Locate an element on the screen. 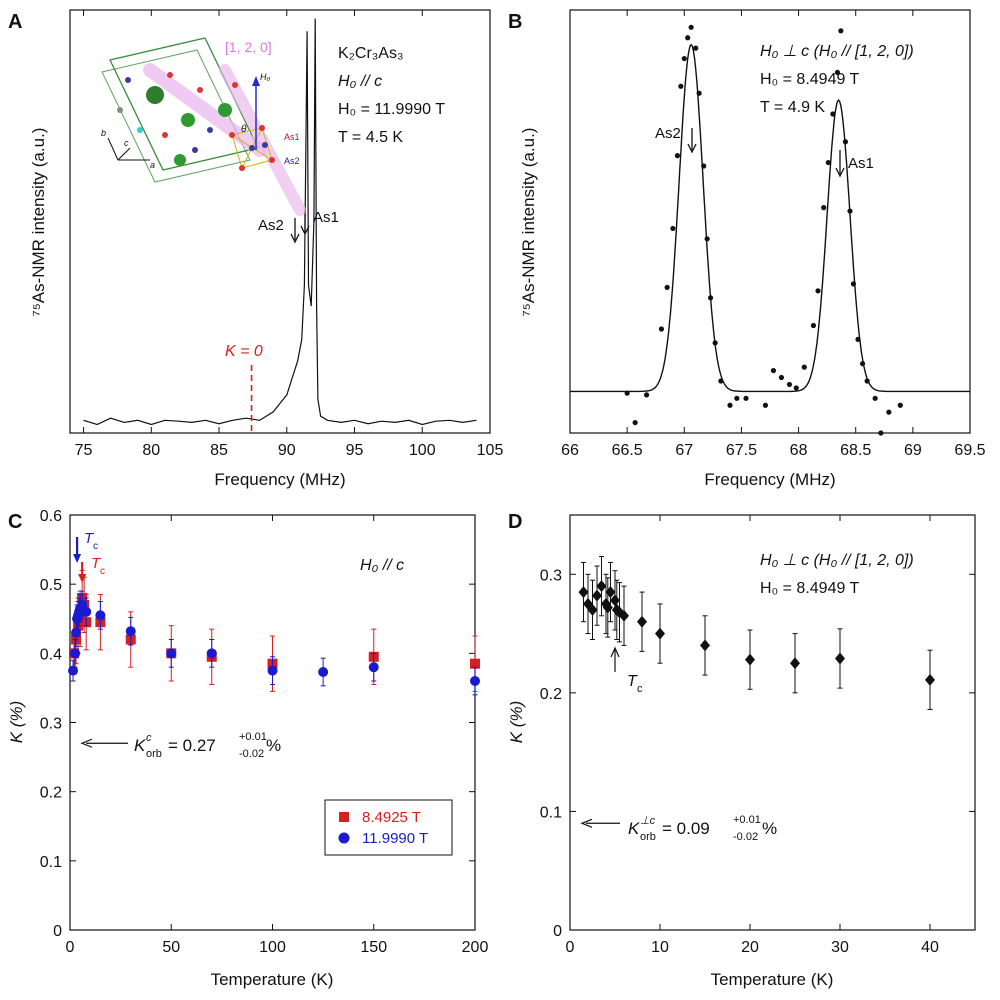  panel-b-ylabel: ⁷⁵As-NMR intensity (a.u.) is located at coordinates (528, 222).